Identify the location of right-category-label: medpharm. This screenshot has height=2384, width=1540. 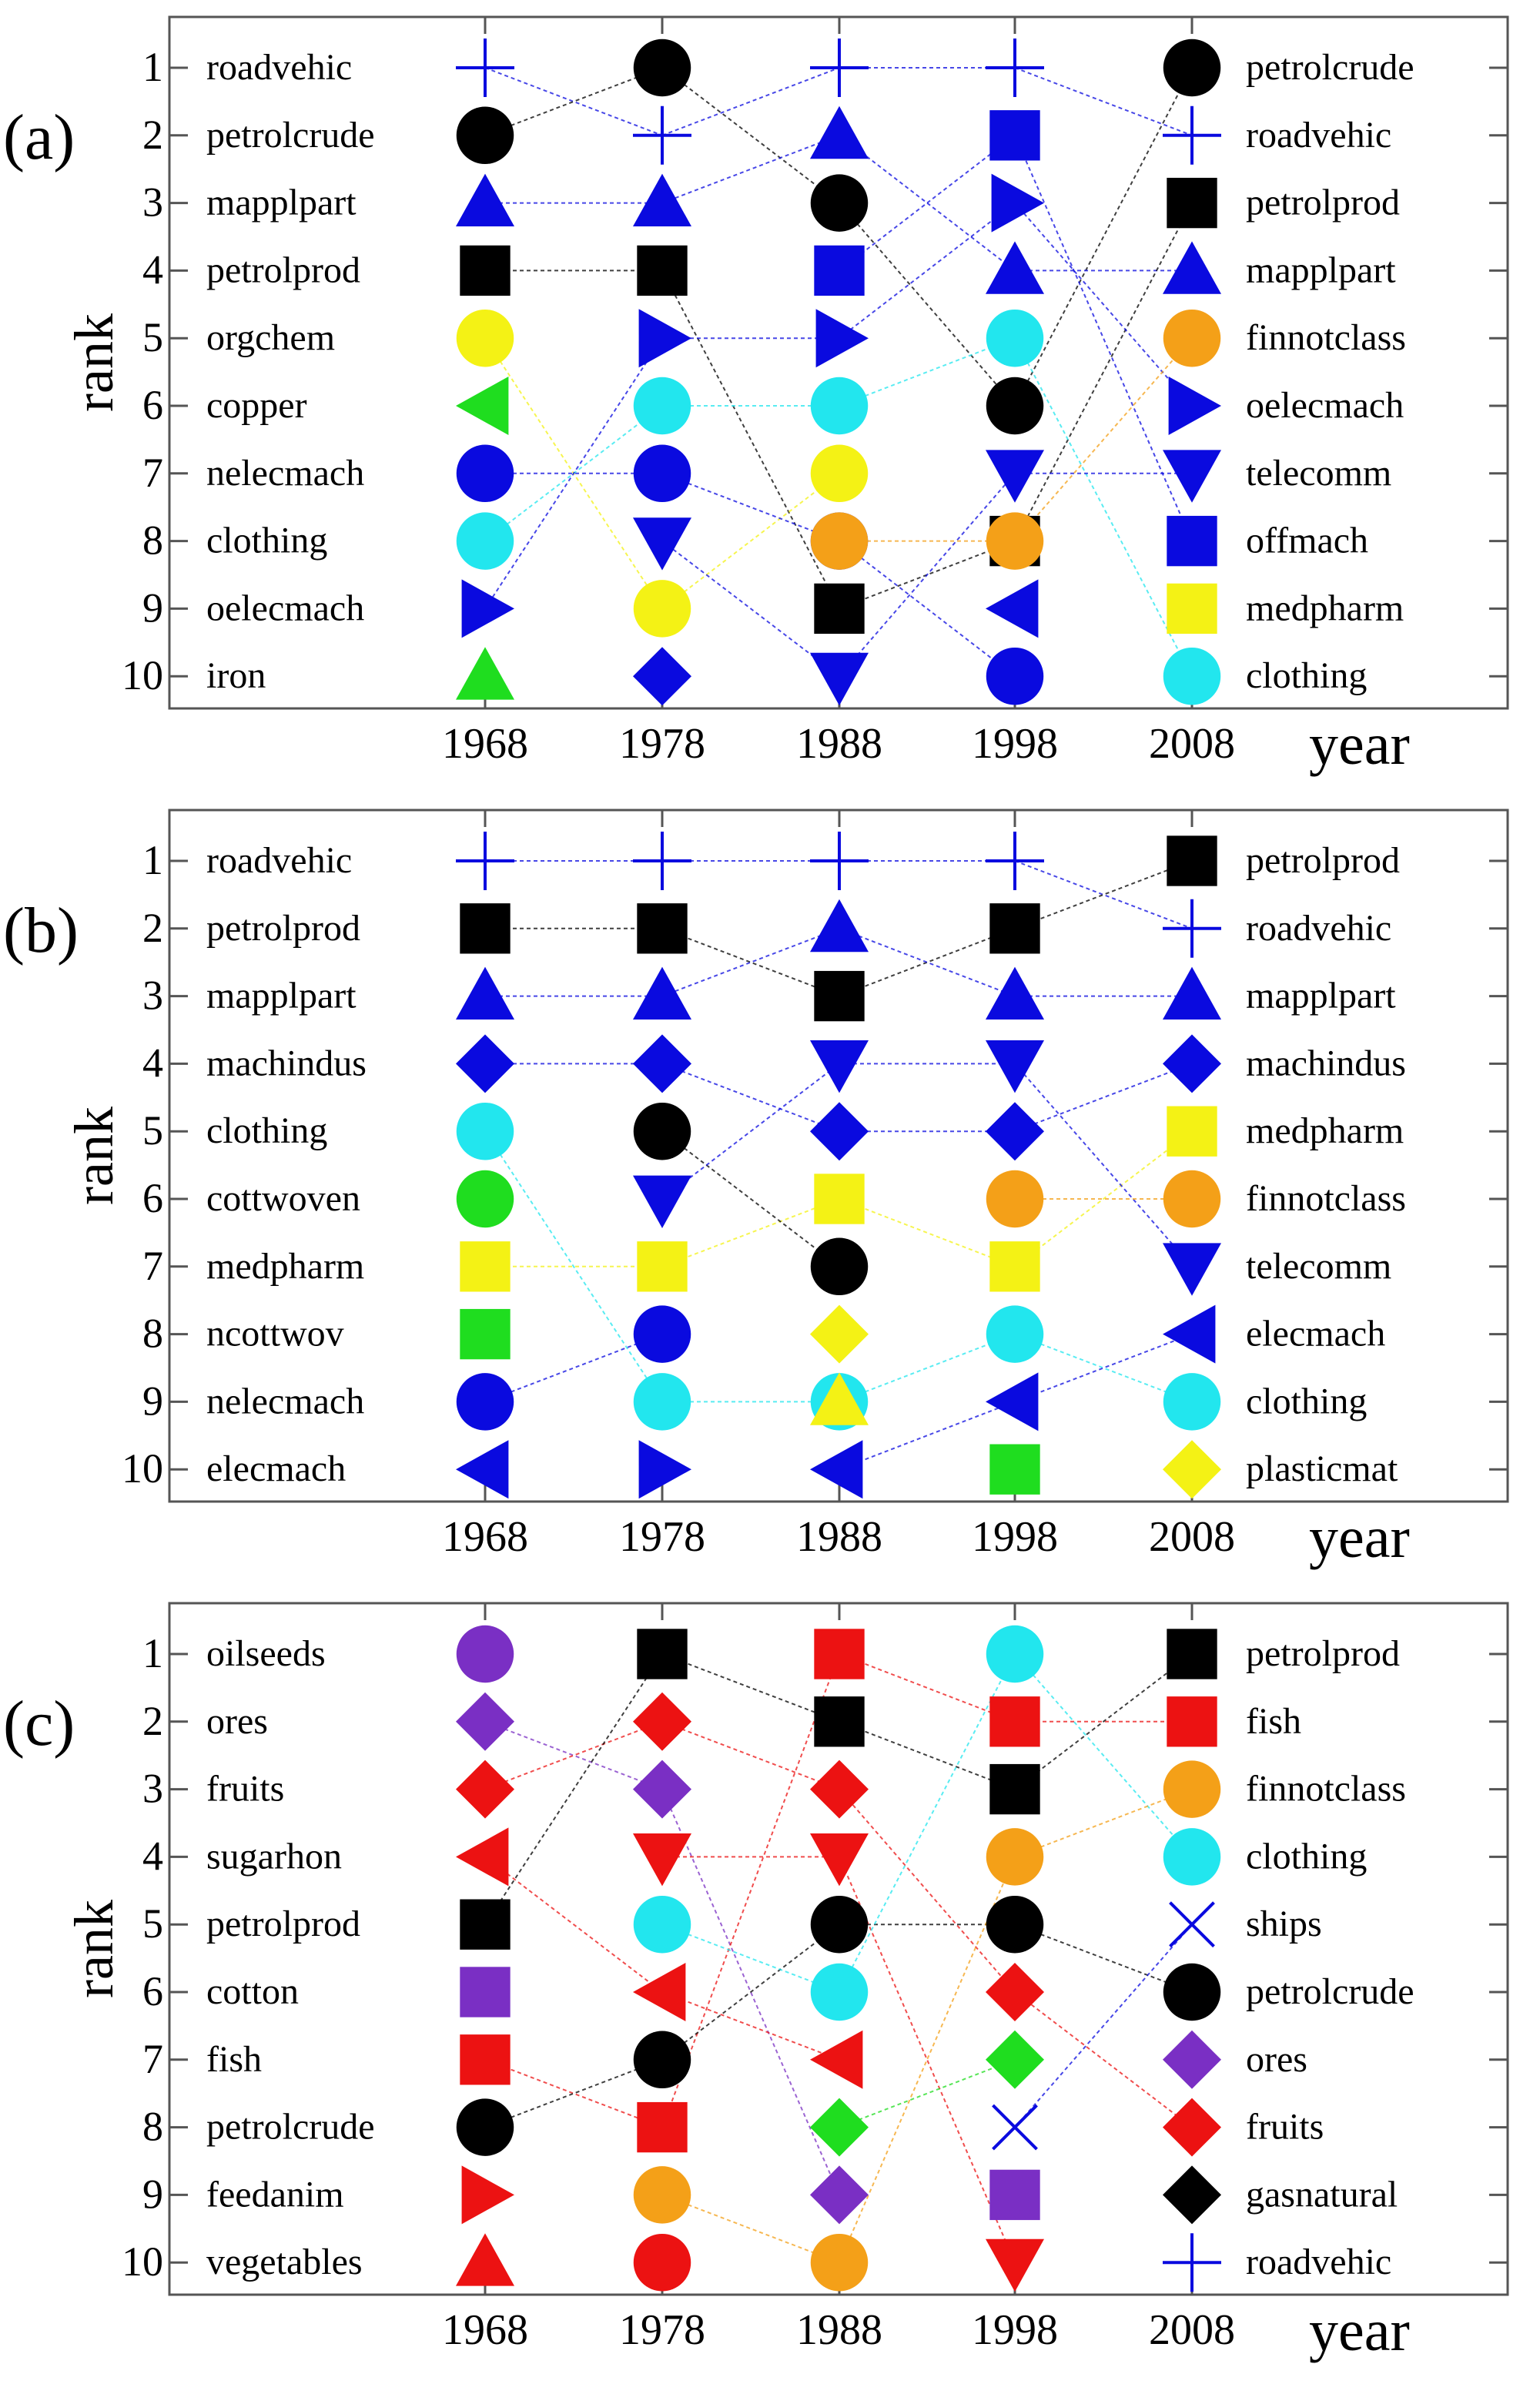
(1325, 1130).